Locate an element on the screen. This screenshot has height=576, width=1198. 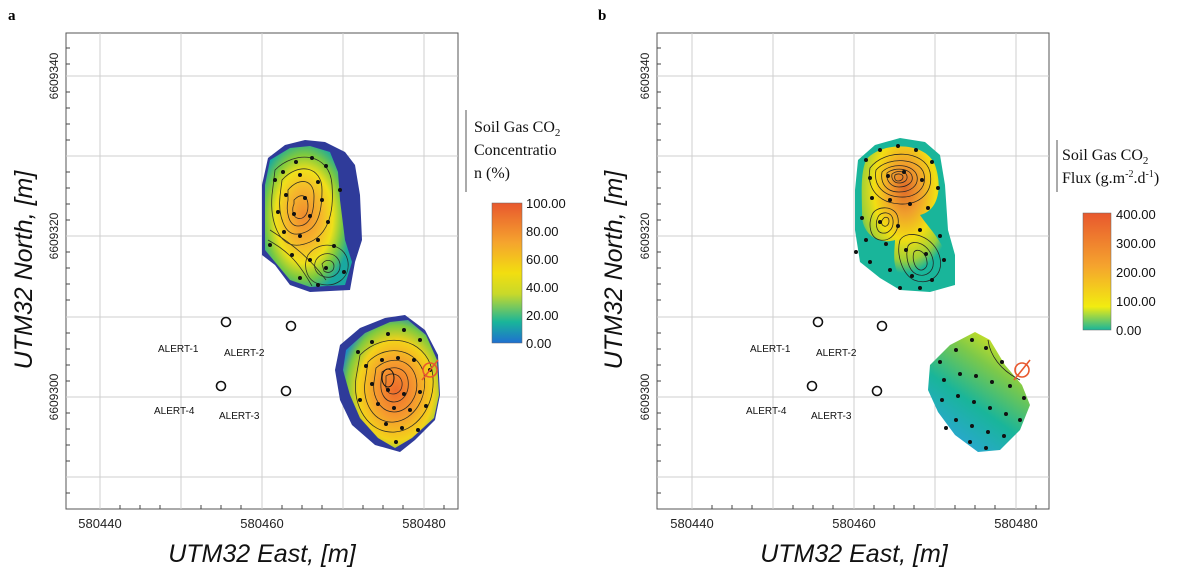
contour-map-b-south is located at coordinates (979, 392).